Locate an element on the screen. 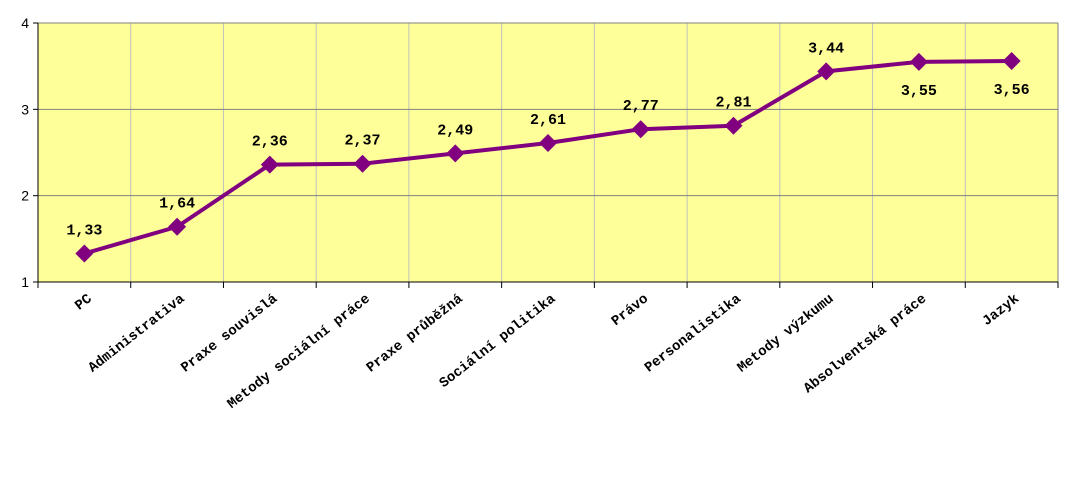 The height and width of the screenshot is (502, 1067). data-label: 2,37 is located at coordinates (363, 141).